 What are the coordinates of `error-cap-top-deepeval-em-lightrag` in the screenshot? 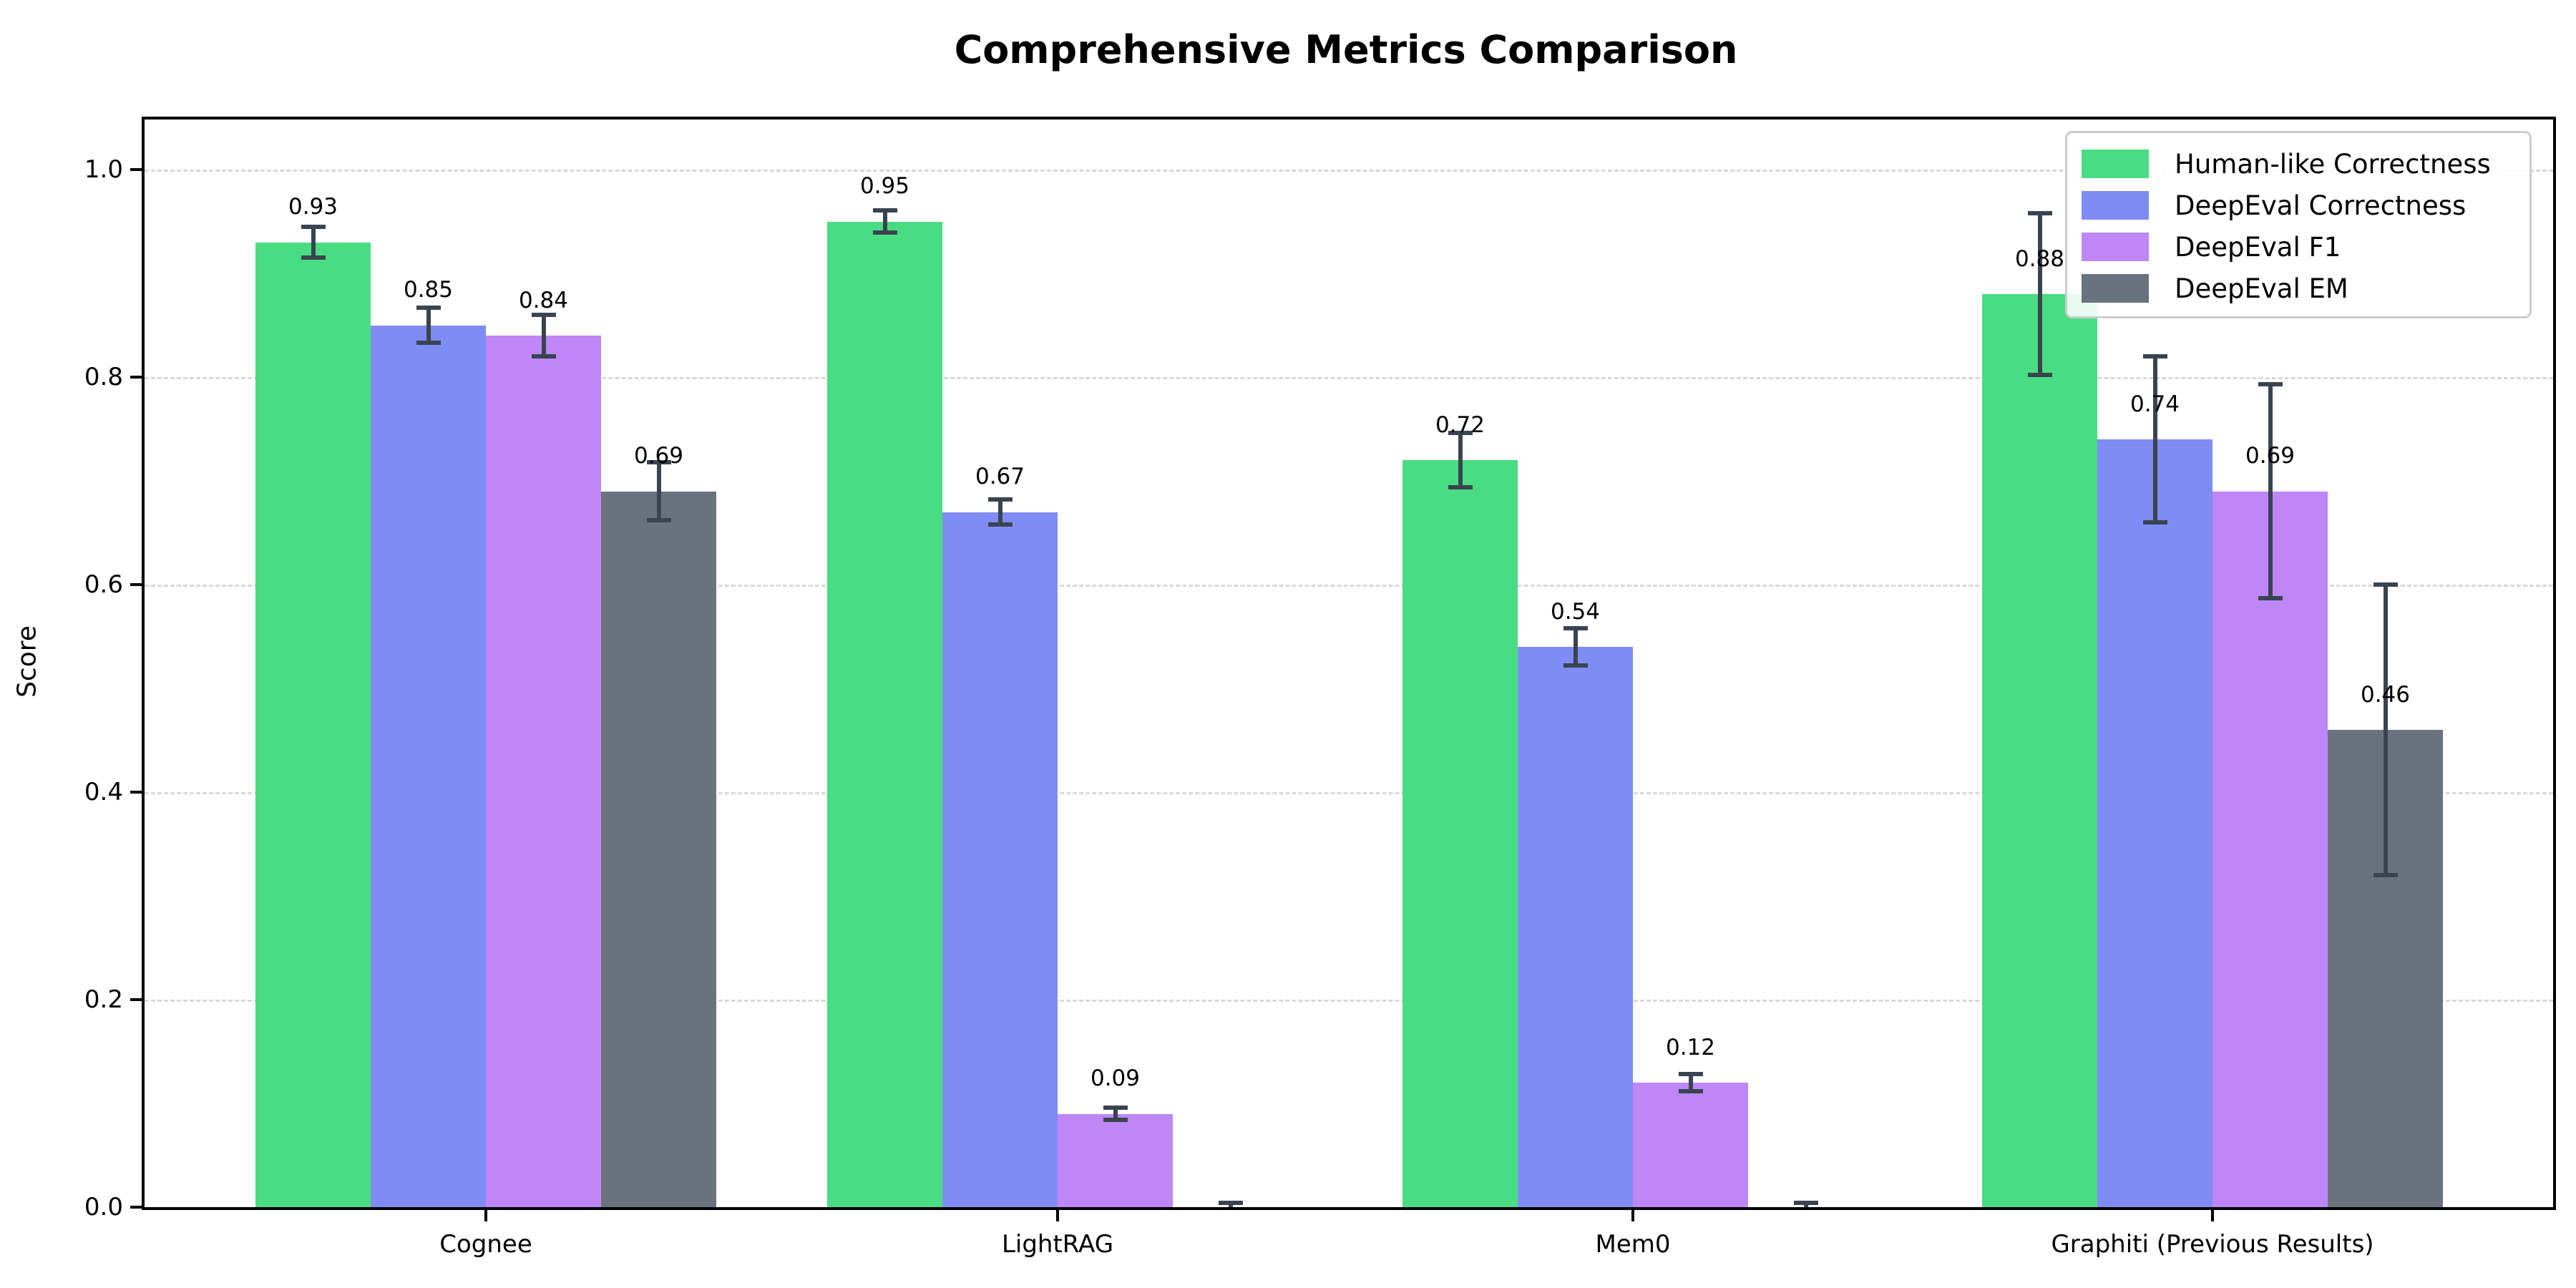 It's located at (1230, 1203).